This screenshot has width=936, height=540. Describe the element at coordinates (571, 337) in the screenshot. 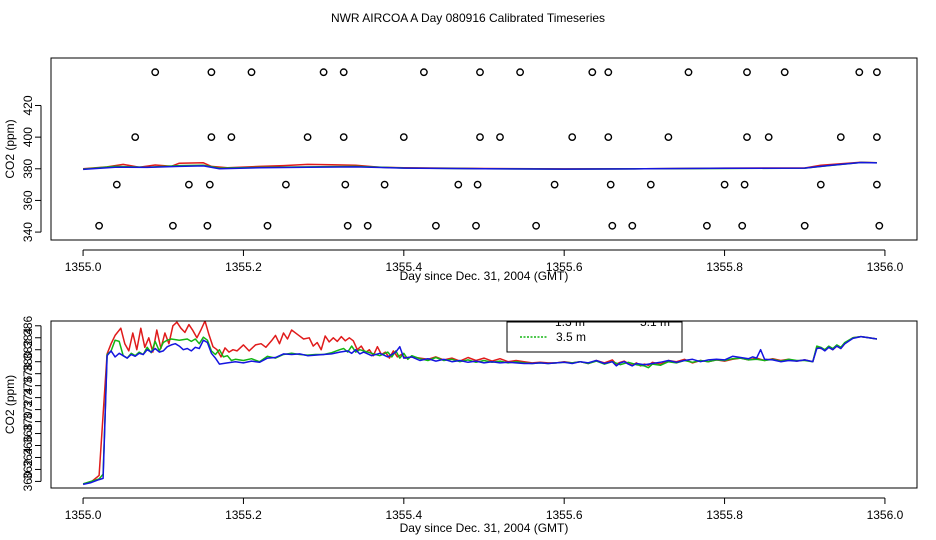

I see `legend-label: 3.5 m` at that location.